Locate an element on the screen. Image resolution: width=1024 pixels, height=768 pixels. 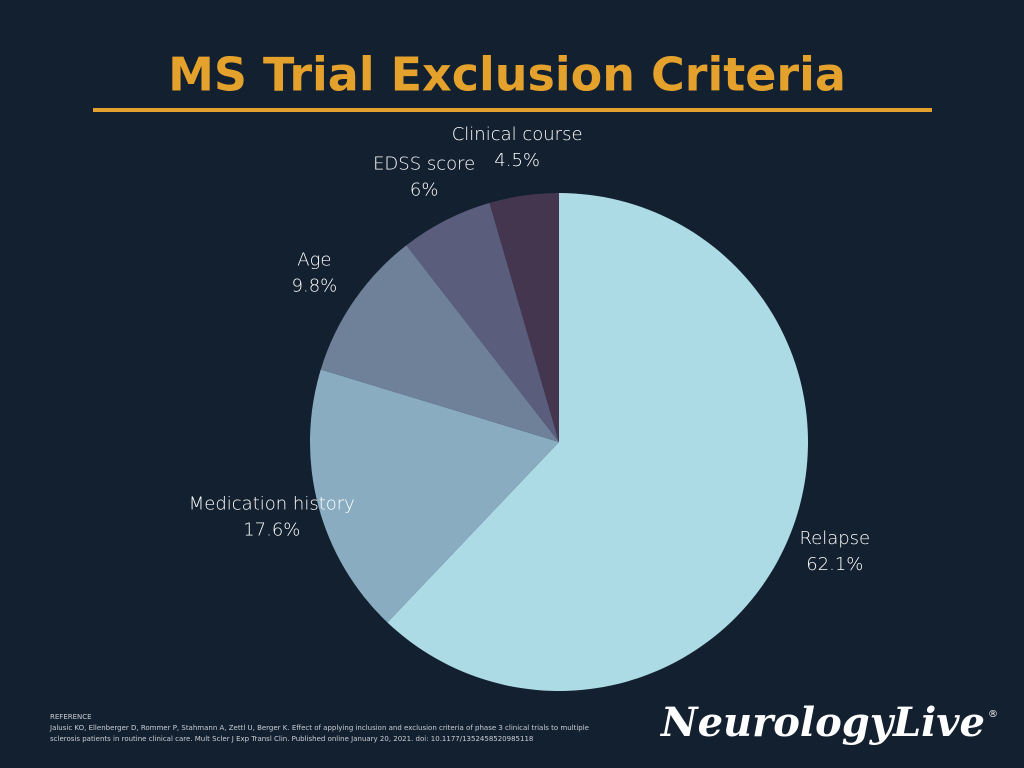
slice-value-label: 9.8% is located at coordinates (315, 286).